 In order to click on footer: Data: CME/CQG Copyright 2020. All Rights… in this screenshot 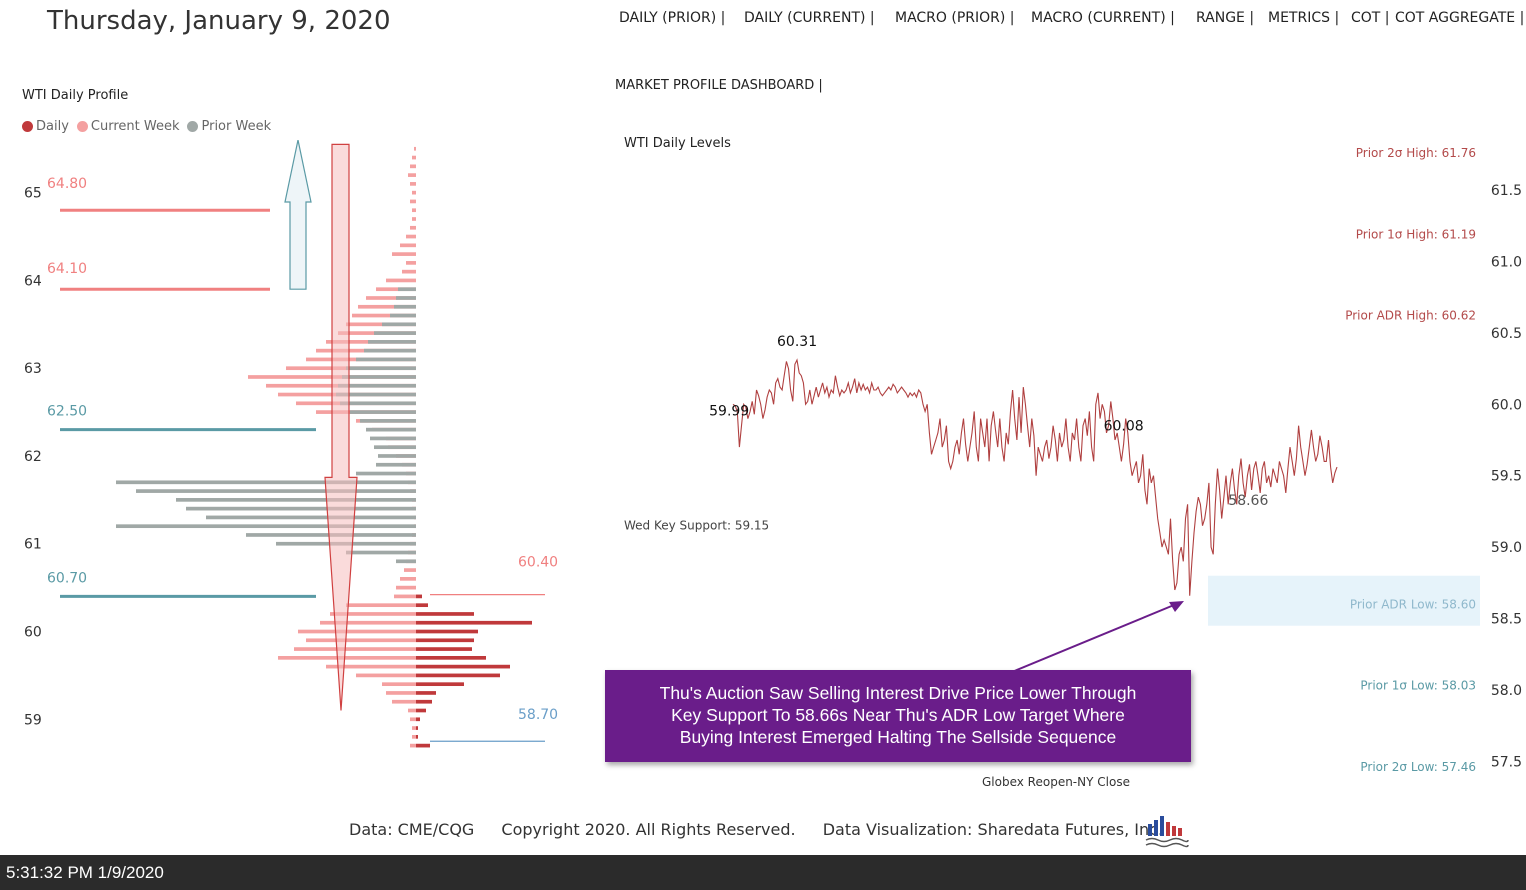, I will do `click(767, 829)`.